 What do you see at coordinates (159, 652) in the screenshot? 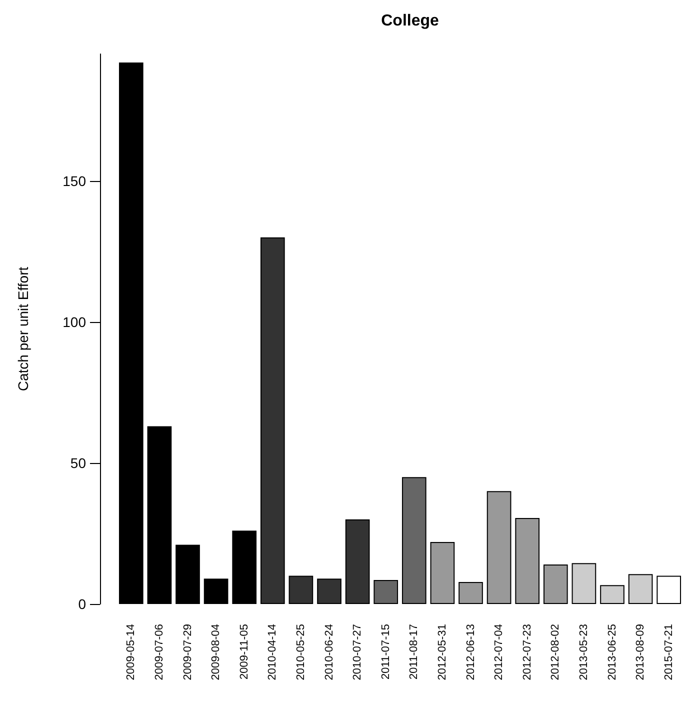
I see `x-tick-label: 2009-07-06` at bounding box center [159, 652].